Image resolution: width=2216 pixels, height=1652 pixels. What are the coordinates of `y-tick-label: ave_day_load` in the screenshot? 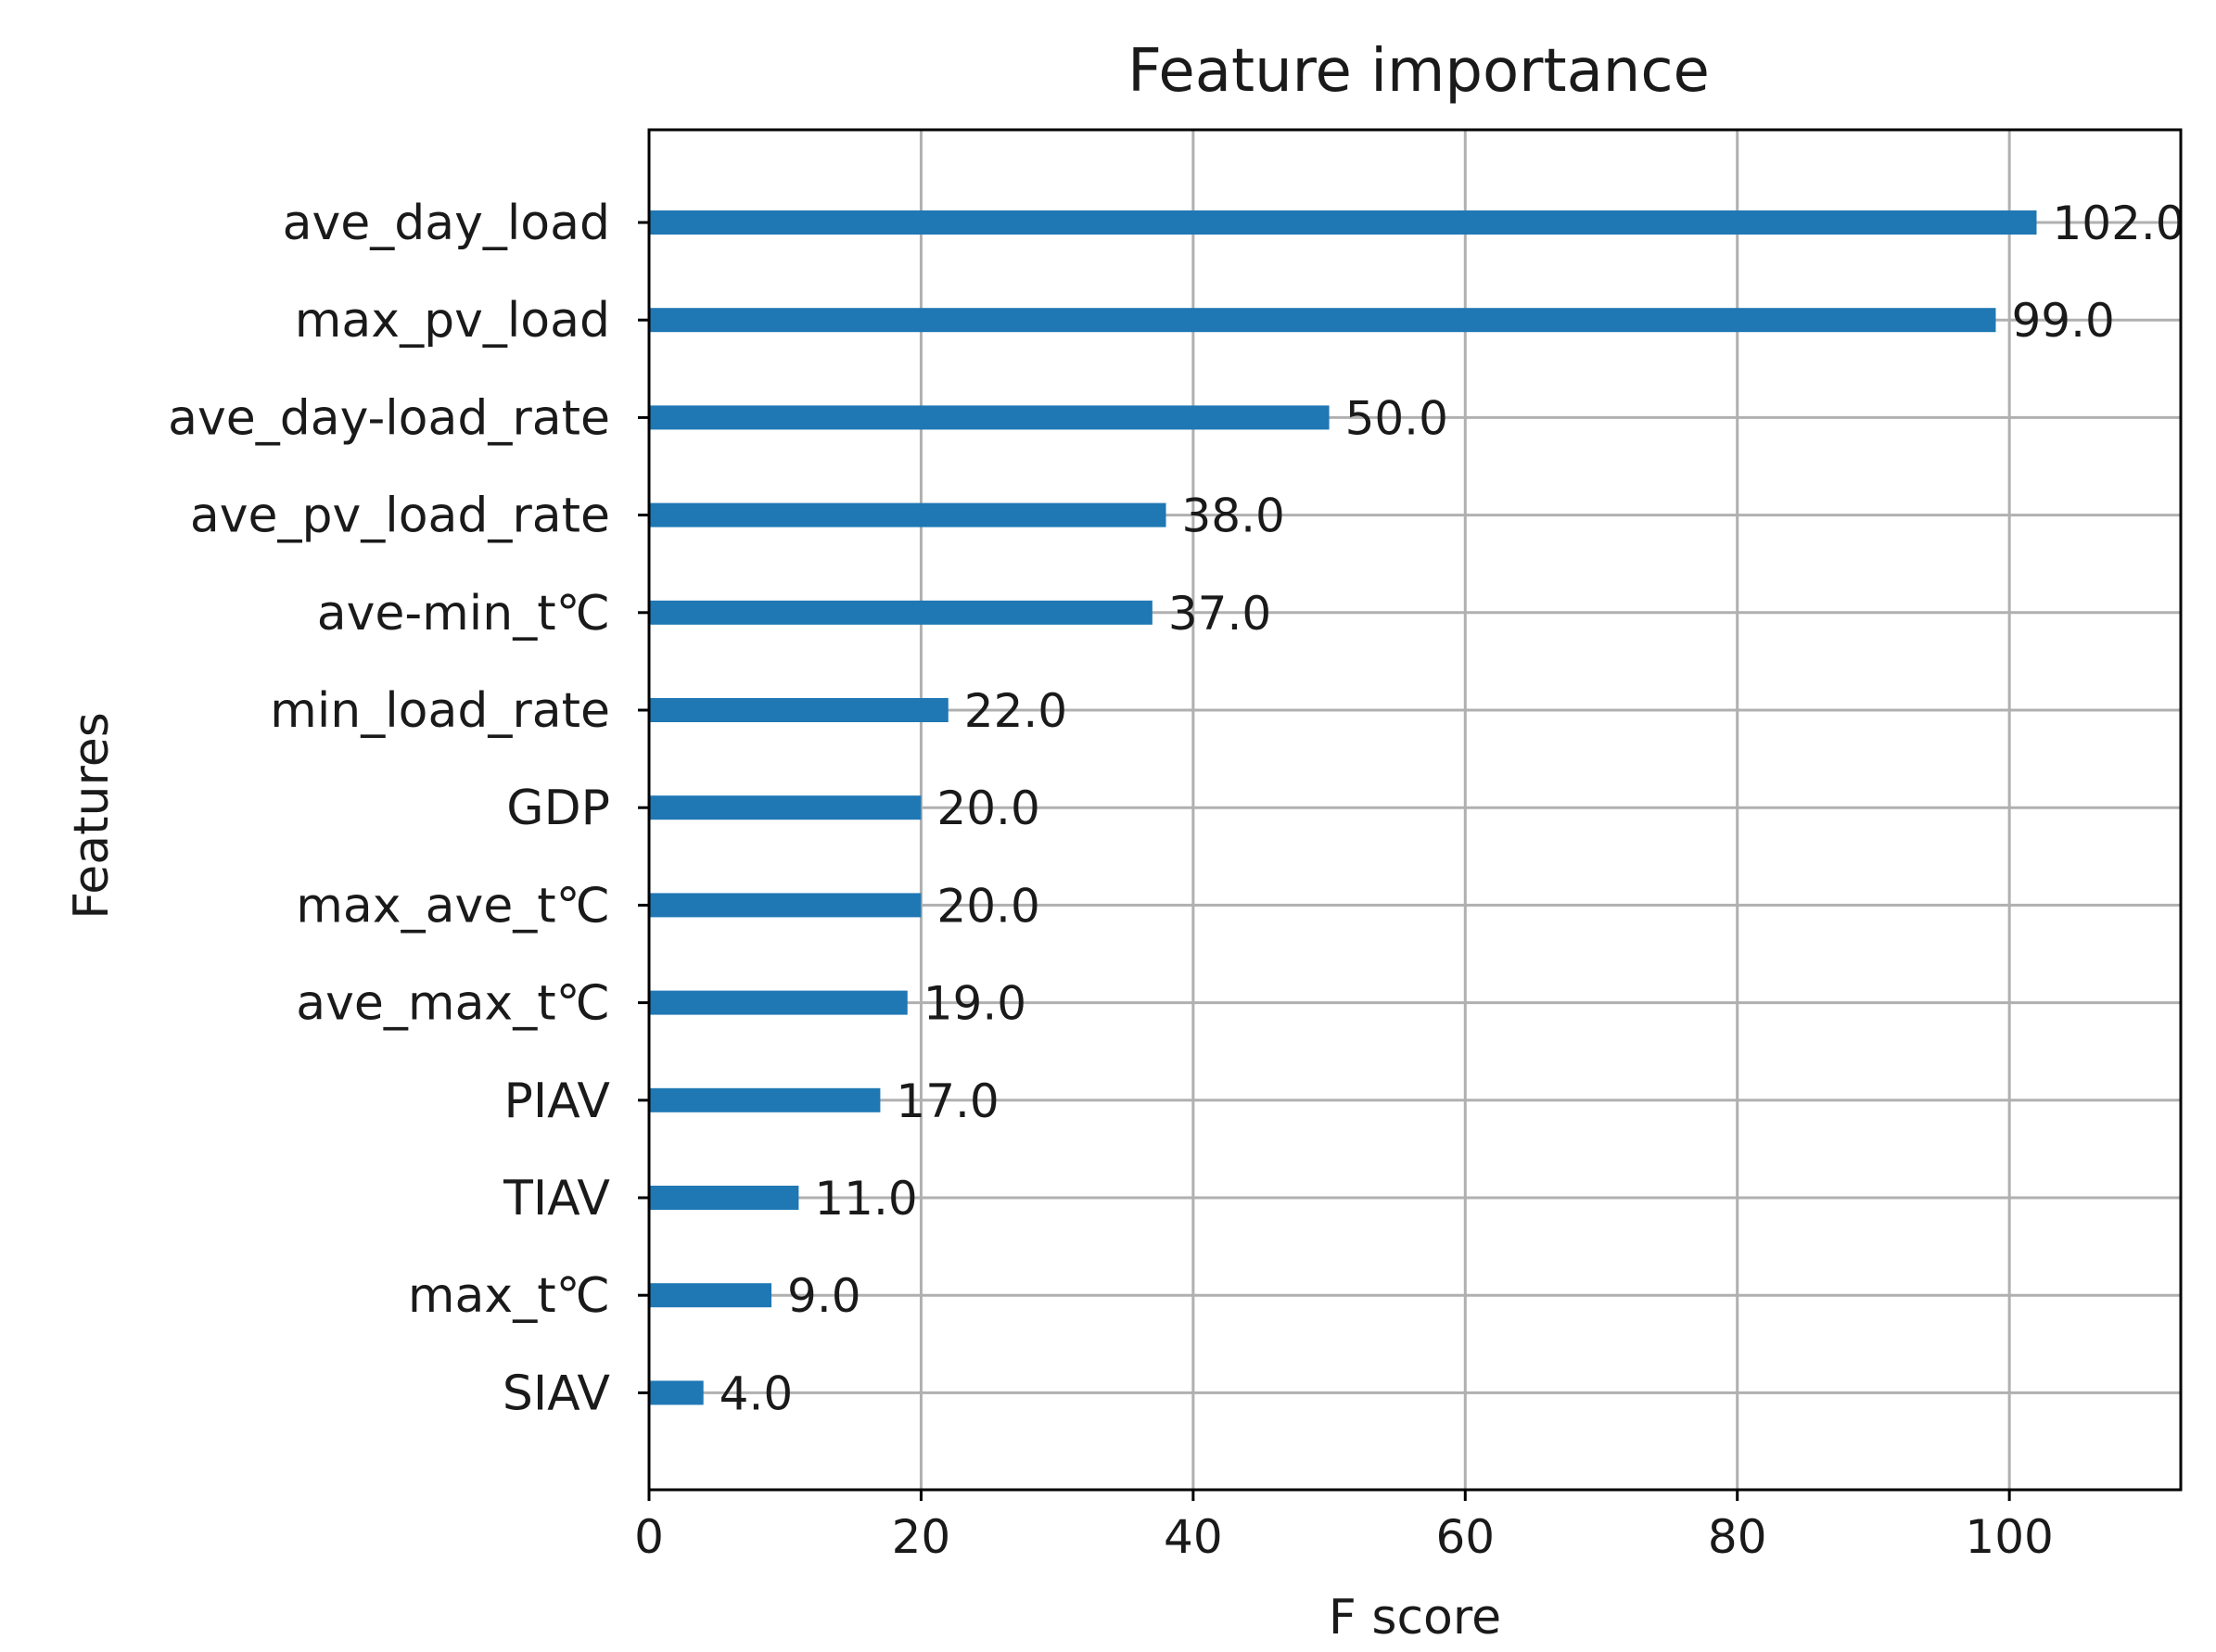 It's located at (446, 224).